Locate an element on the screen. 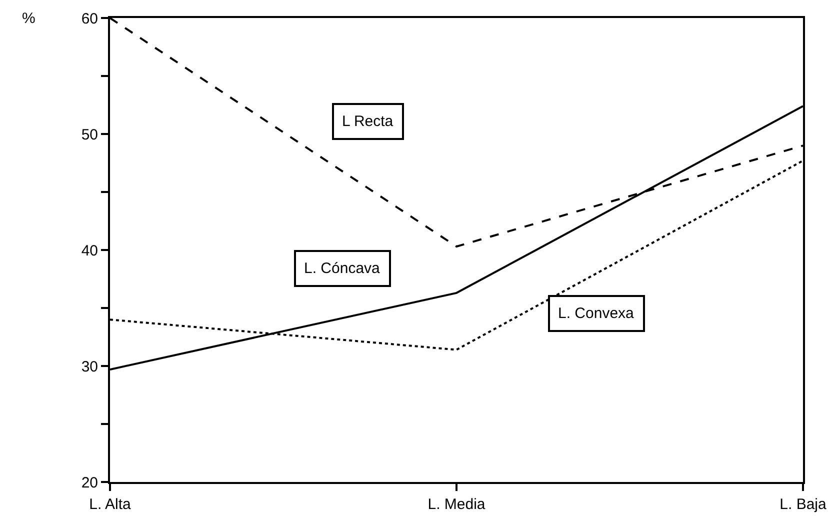 This screenshot has width=832, height=520. text: L. Cóncava is located at coordinates (342, 268).